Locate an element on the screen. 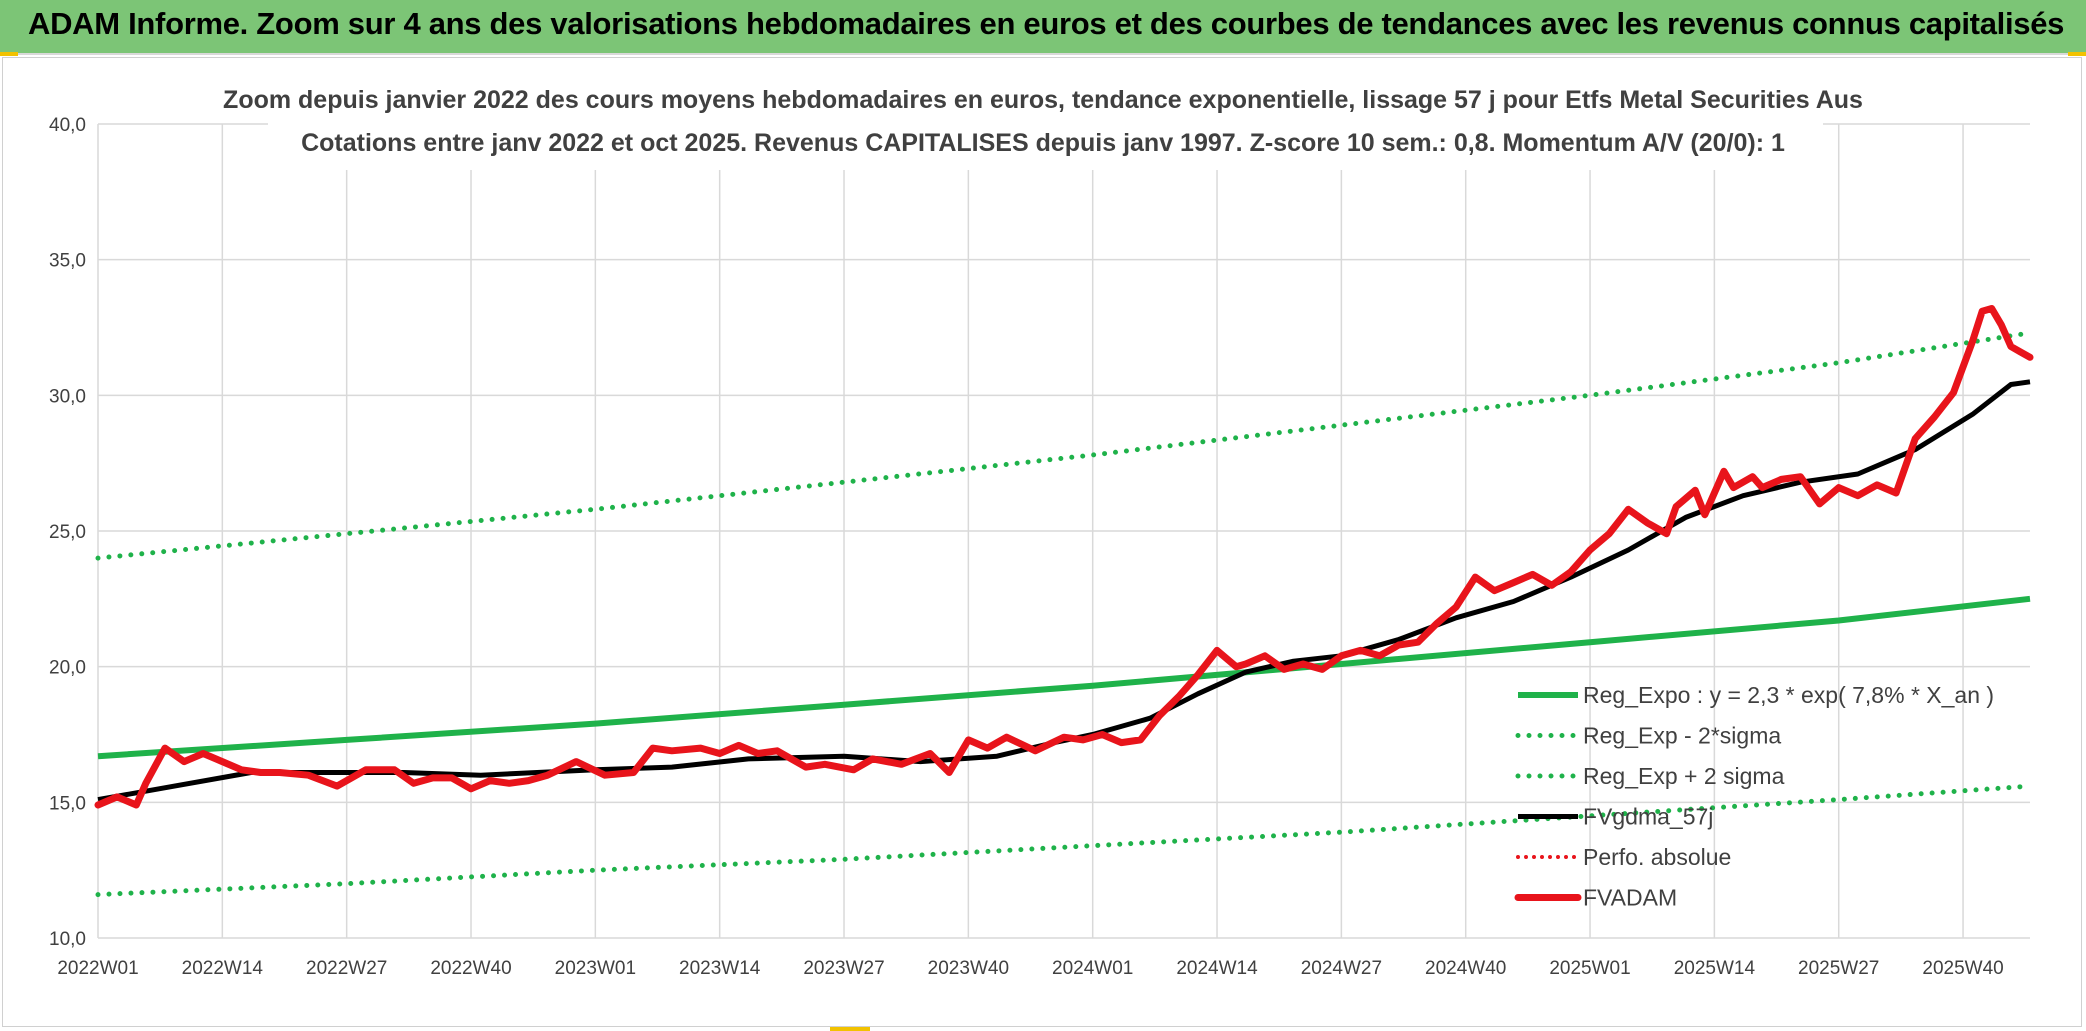 The height and width of the screenshot is (1031, 2086). x-tick-label: 2022W14 is located at coordinates (223, 968).